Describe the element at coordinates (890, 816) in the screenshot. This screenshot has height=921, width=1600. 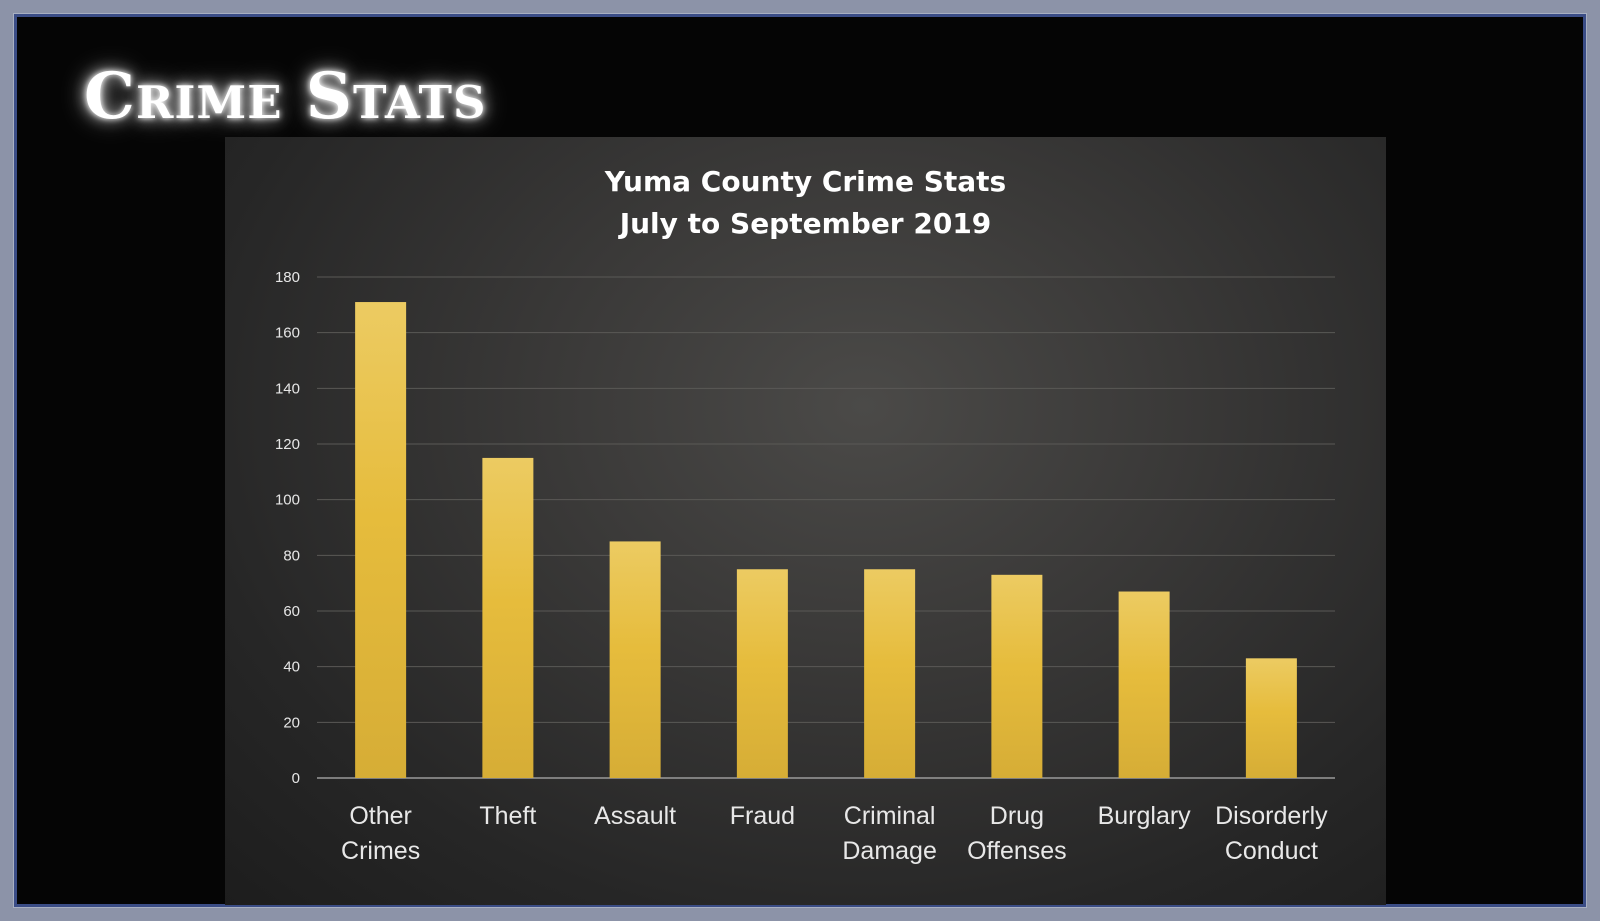
I see `x-category-label: Criminal` at that location.